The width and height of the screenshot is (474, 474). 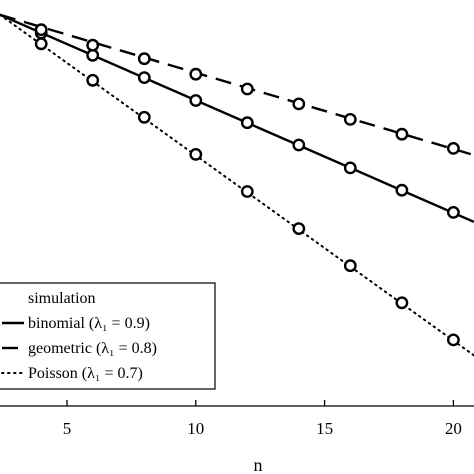 I want to click on x-tick-label: 10, so click(x=195, y=428).